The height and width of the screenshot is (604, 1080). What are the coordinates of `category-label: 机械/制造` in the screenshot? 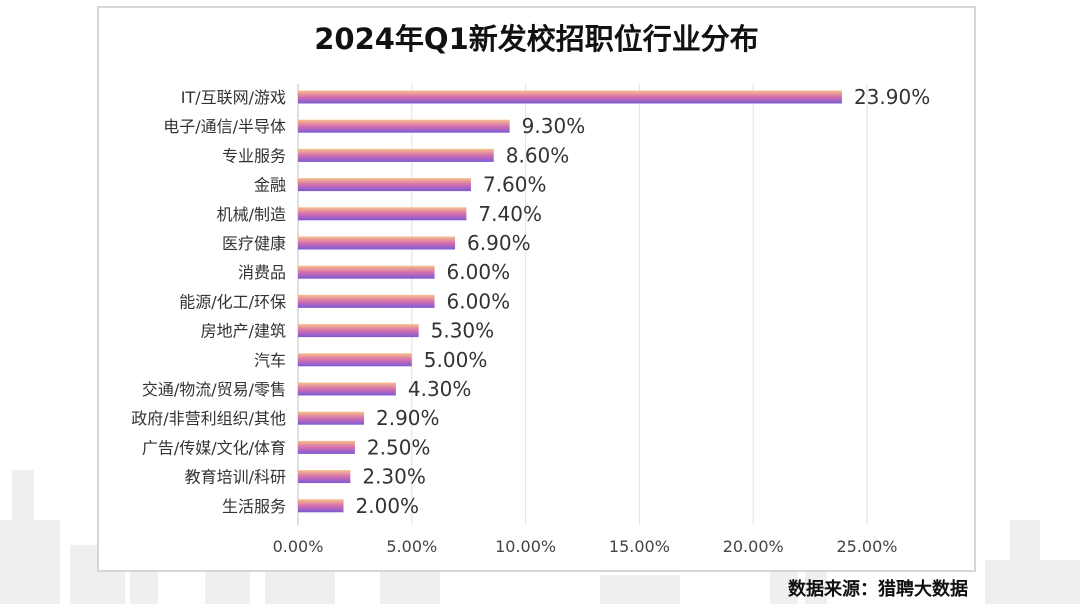 It's located at (251, 214).